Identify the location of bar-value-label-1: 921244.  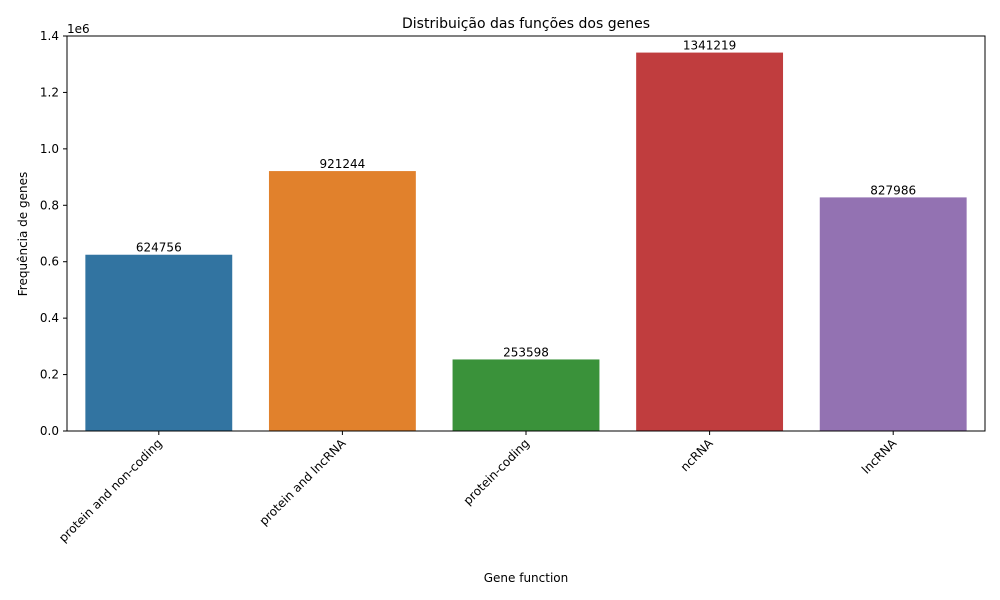
(342, 164).